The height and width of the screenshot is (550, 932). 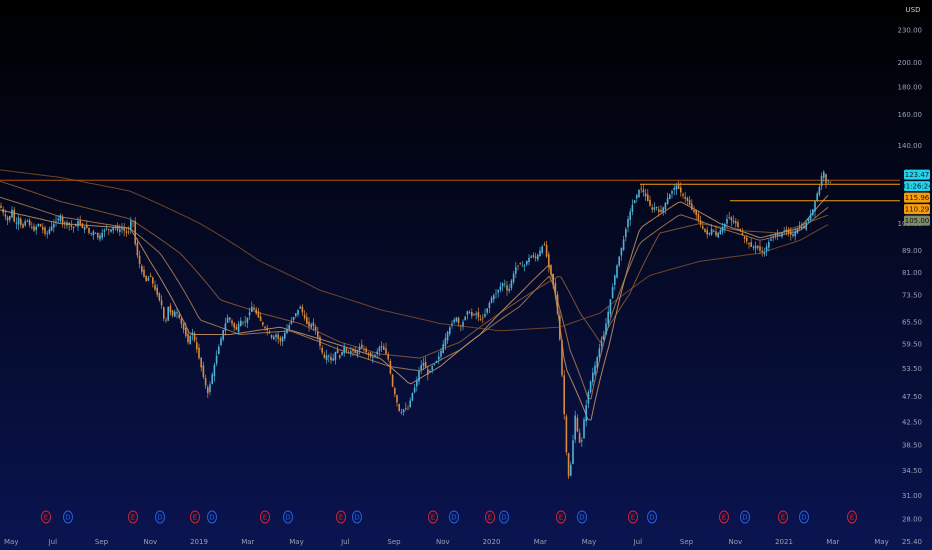 I want to click on earnings-marker-8: E, so click(x=341, y=517).